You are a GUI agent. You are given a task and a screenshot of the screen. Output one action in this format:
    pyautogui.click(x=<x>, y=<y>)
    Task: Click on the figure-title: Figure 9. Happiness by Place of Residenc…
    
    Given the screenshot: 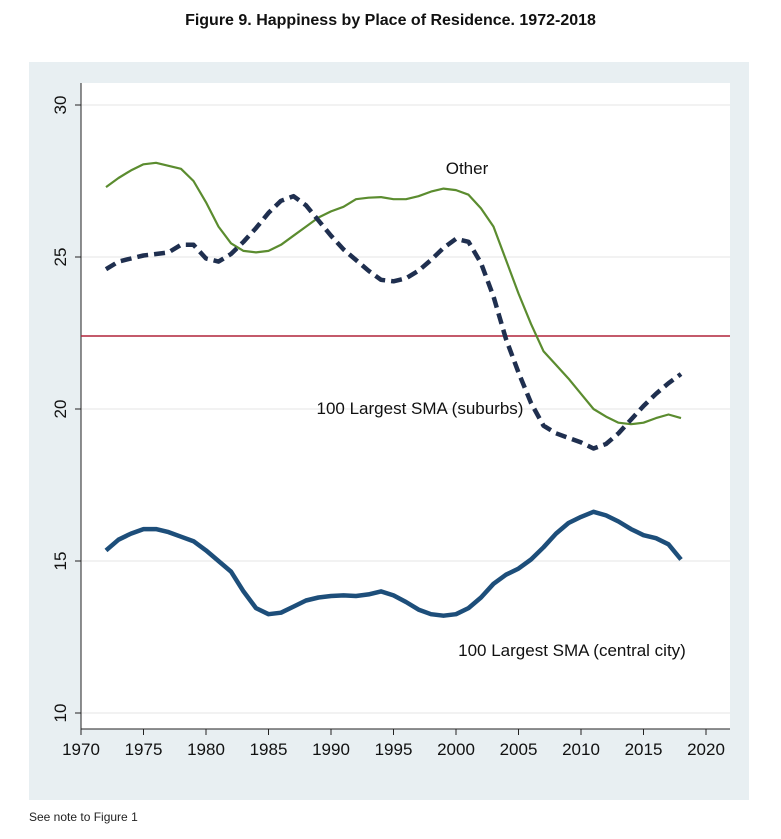 What is the action you would take?
    pyautogui.click(x=390, y=20)
    